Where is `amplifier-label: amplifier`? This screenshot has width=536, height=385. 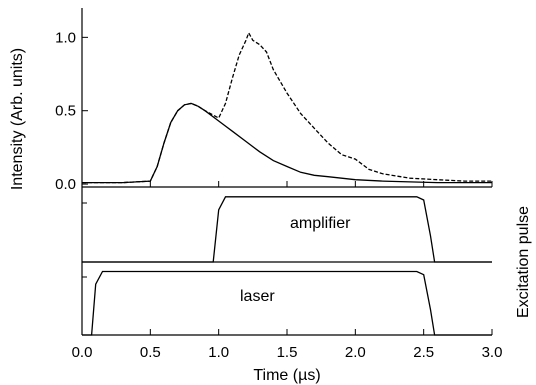 amplifier-label: amplifier is located at coordinates (320, 223).